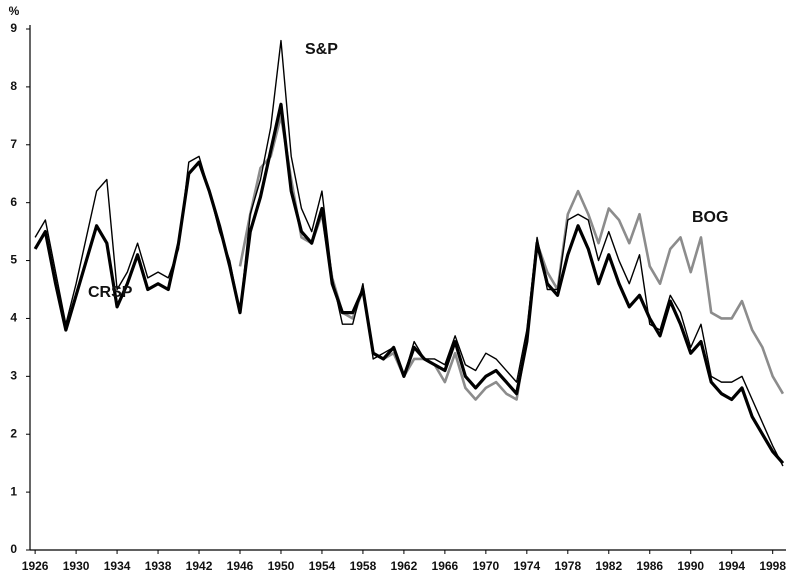 This screenshot has height=576, width=786. I want to click on x-tick-label: 1950, so click(281, 566).